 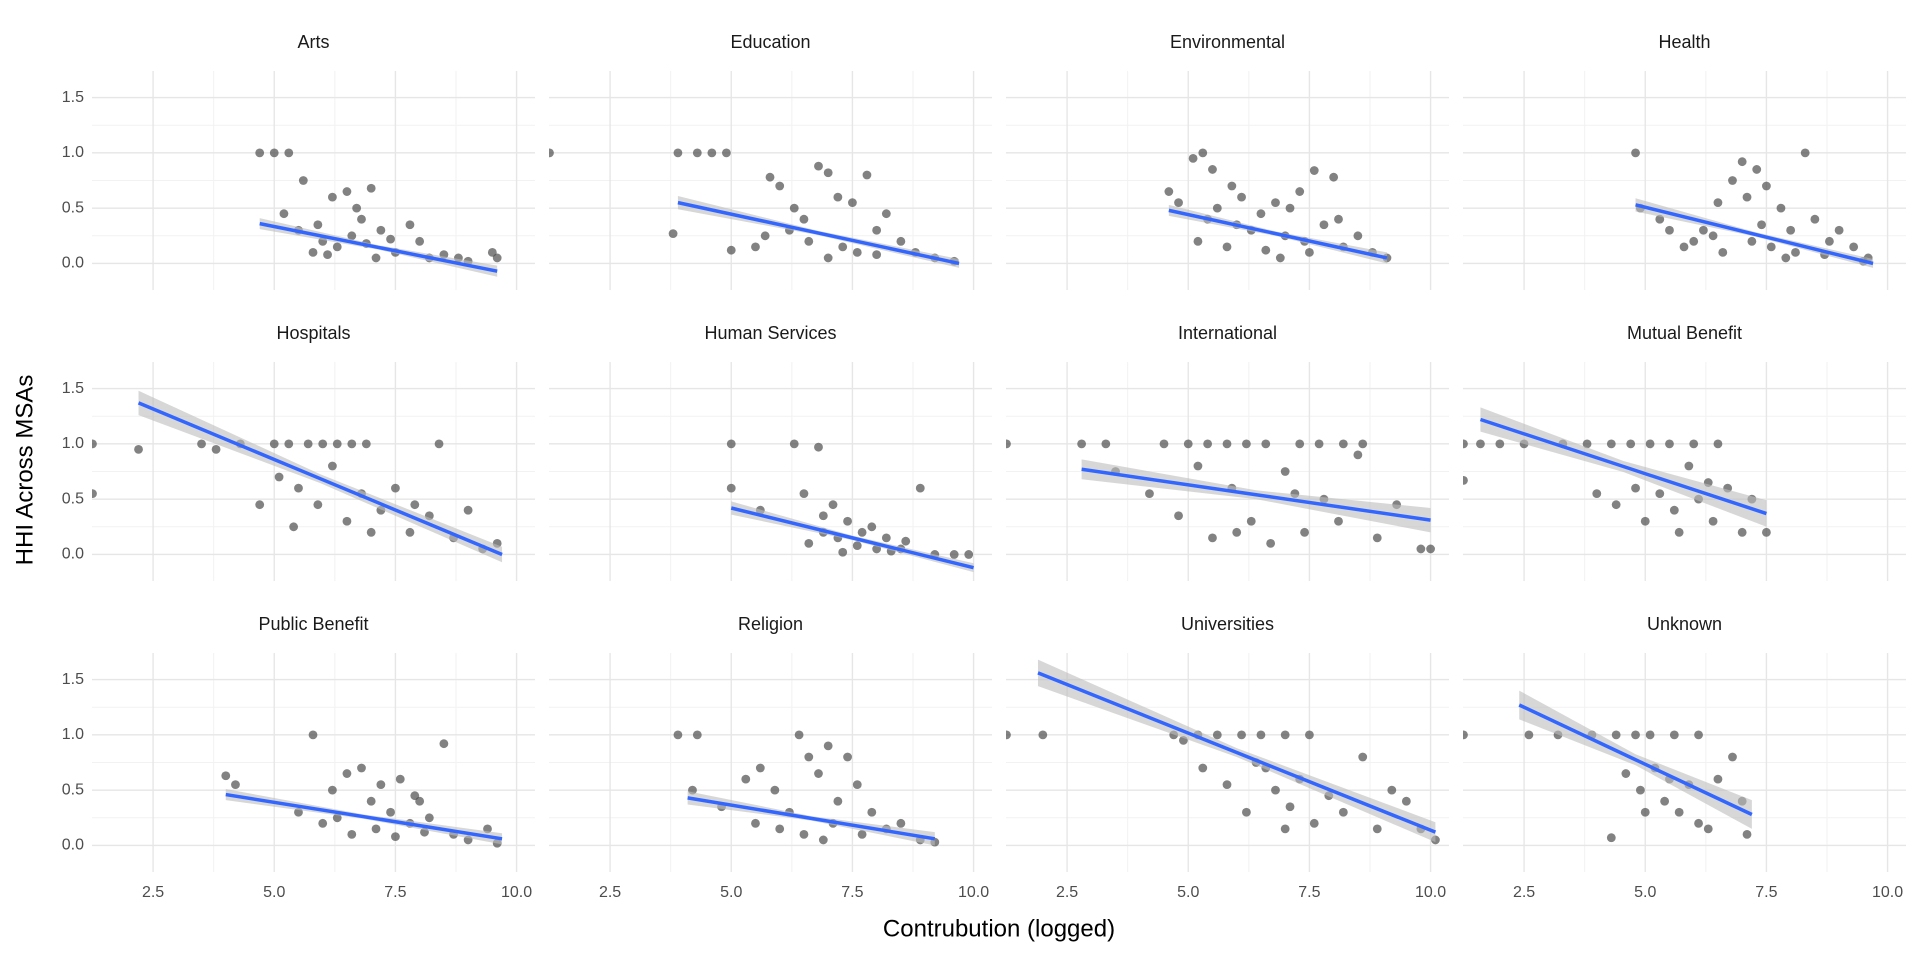 What do you see at coordinates (999, 928) in the screenshot?
I see `x-axis-title: Contrubution (logged)` at bounding box center [999, 928].